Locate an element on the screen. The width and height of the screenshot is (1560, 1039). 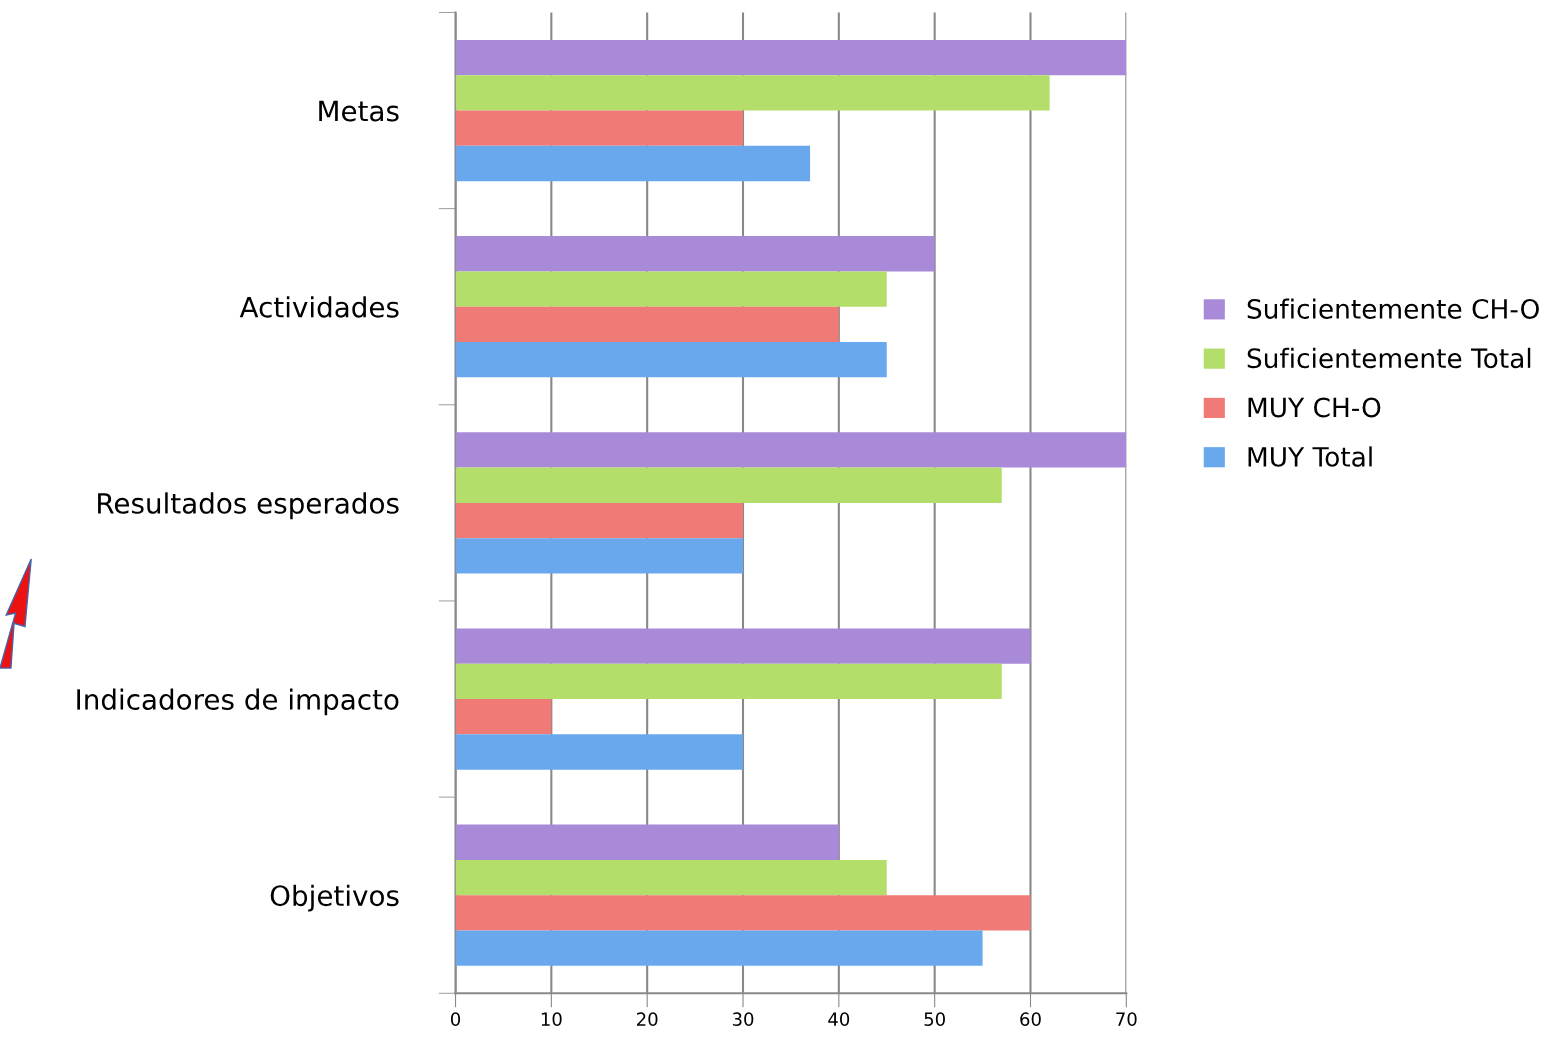
x-tick-label: 10 is located at coordinates (551, 1019).